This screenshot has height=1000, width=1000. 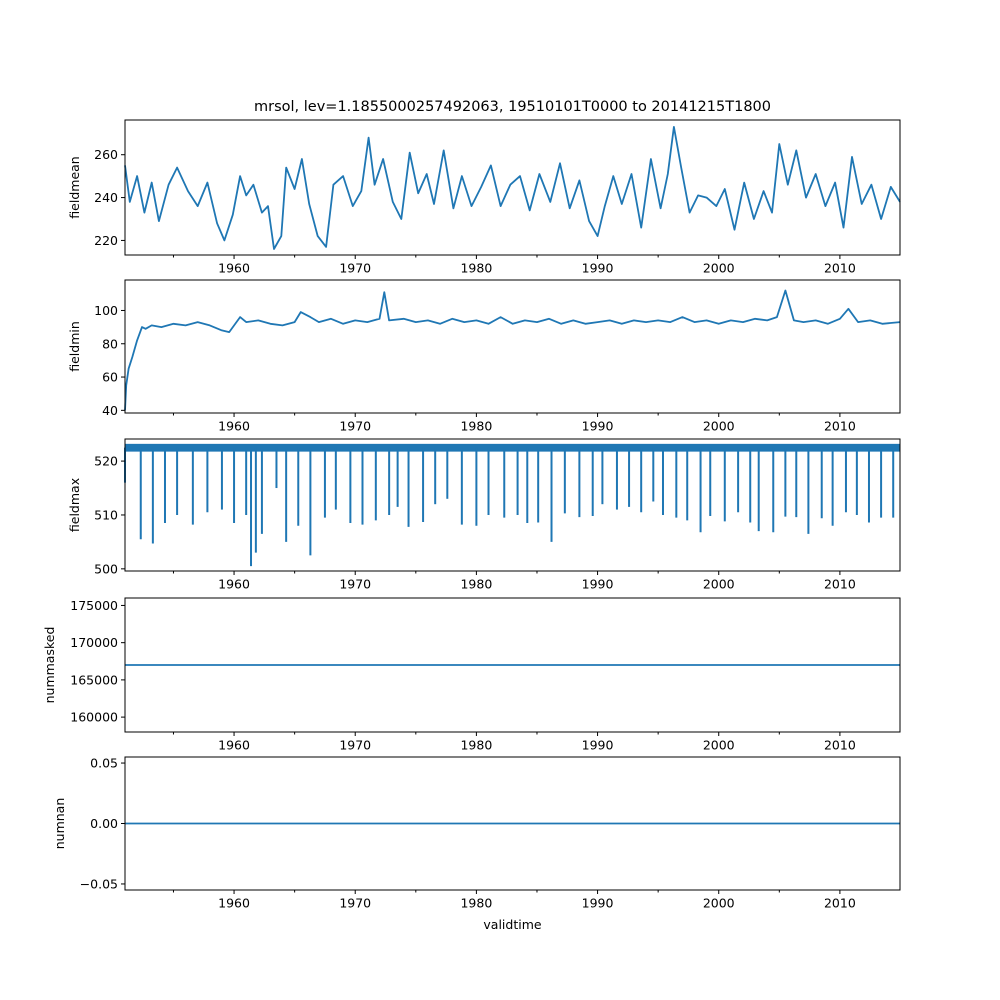 I want to click on series-line-fieldmean, so click(x=512, y=188).